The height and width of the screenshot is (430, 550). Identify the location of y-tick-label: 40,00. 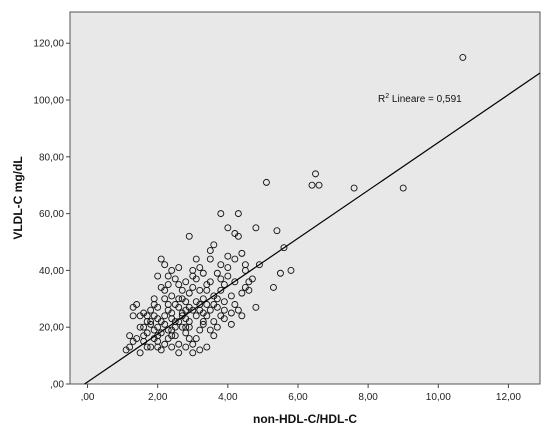
(51, 271).